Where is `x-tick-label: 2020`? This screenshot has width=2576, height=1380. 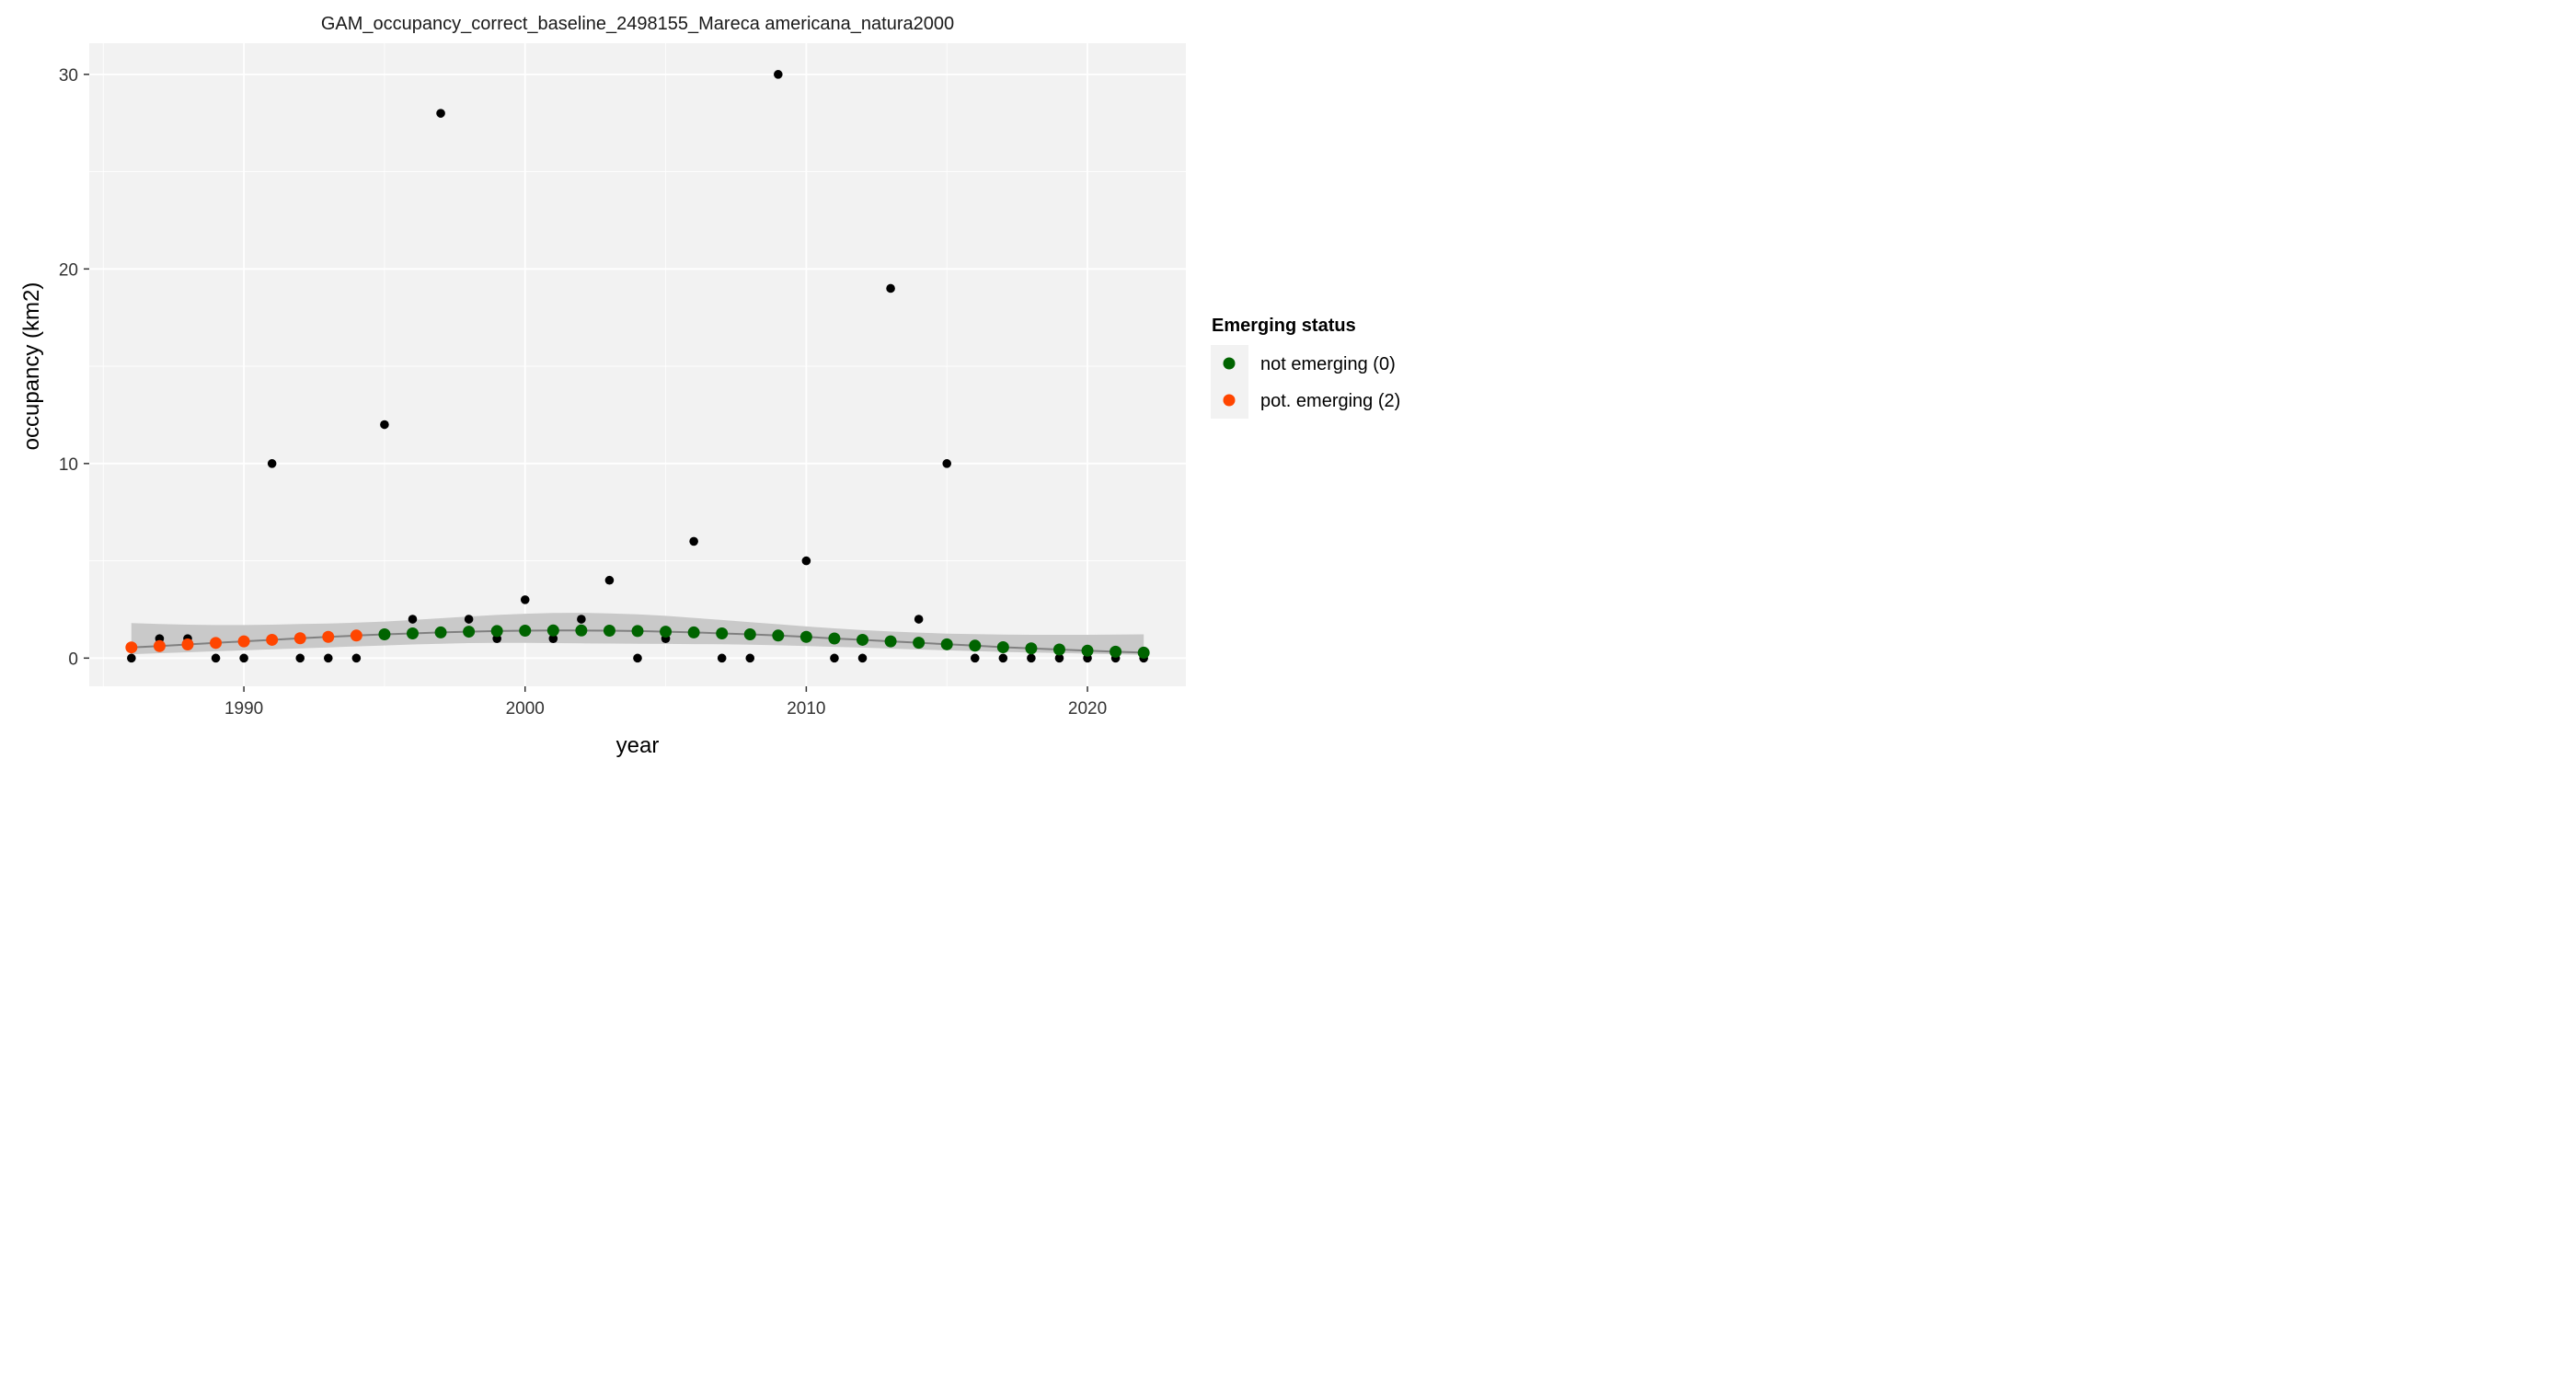
x-tick-label: 2020 is located at coordinates (1087, 709).